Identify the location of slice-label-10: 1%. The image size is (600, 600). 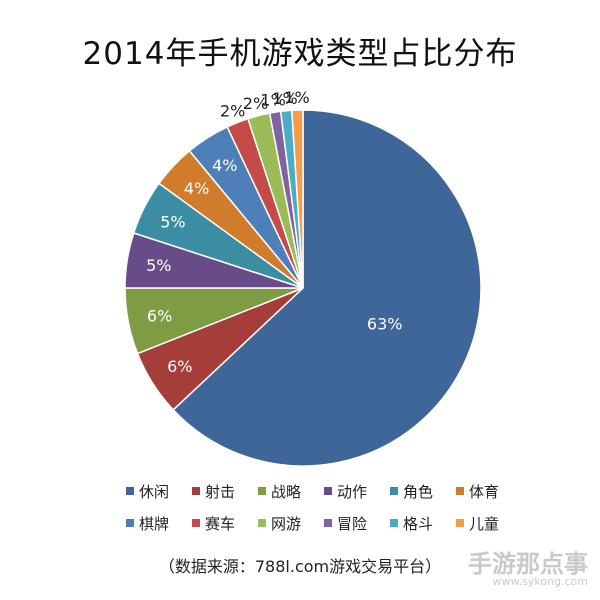
(272, 99).